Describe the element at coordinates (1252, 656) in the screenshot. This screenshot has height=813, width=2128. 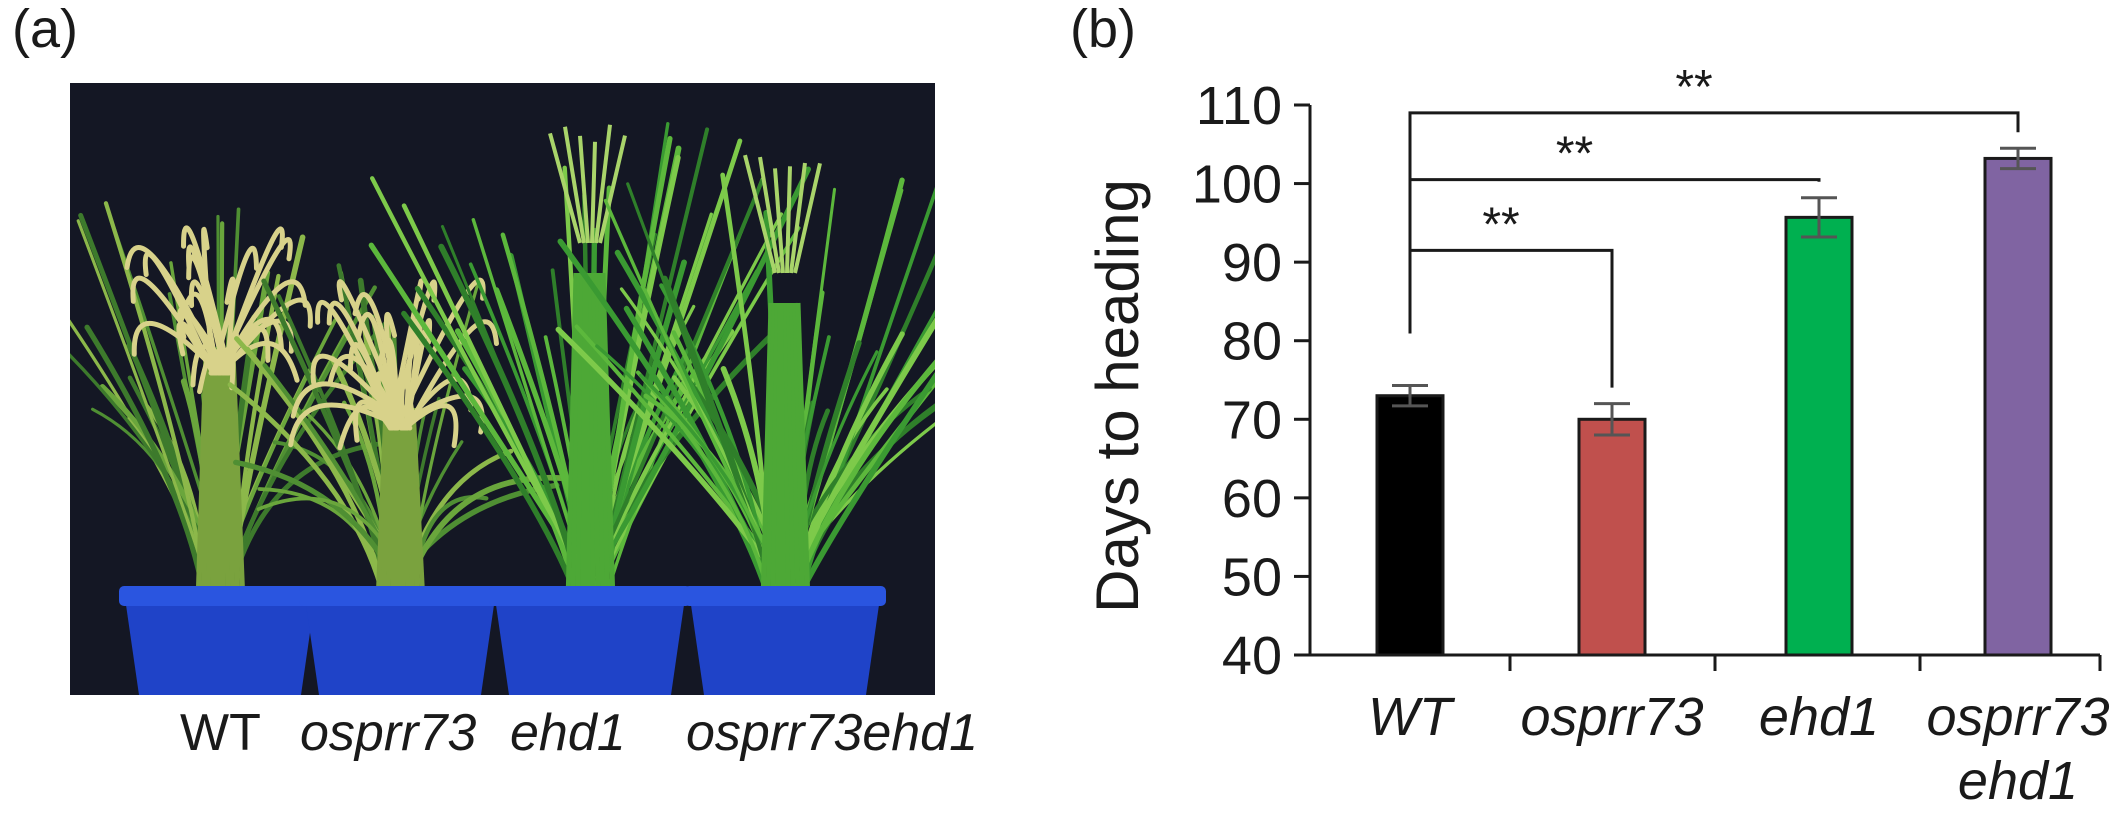
I see `y-tick-label: 40` at that location.